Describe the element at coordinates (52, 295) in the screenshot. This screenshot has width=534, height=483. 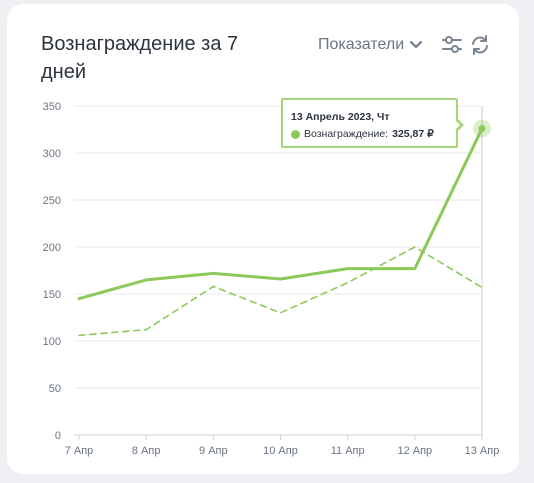
I see `y-tick-label: 150` at that location.